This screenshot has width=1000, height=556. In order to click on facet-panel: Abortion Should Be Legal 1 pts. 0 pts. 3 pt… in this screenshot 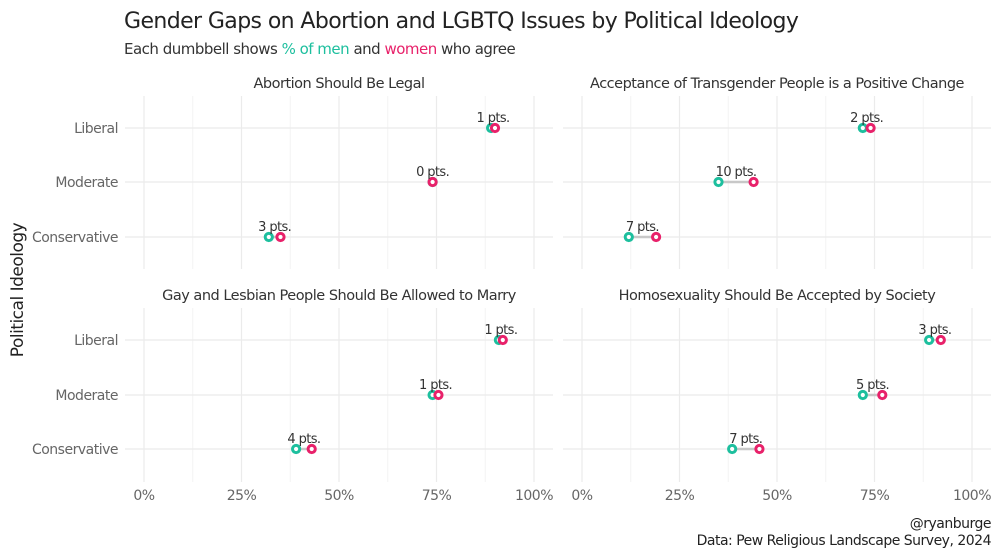, I will do `click(339, 172)`.